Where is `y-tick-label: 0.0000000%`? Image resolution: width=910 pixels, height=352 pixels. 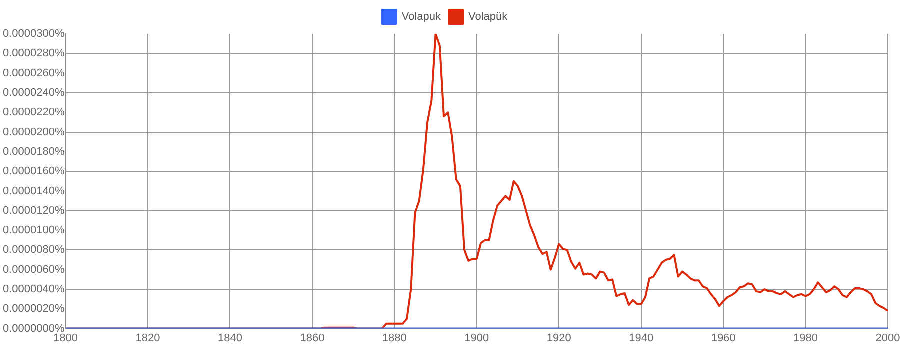 y-tick-label: 0.0000000% is located at coordinates (33, 328).